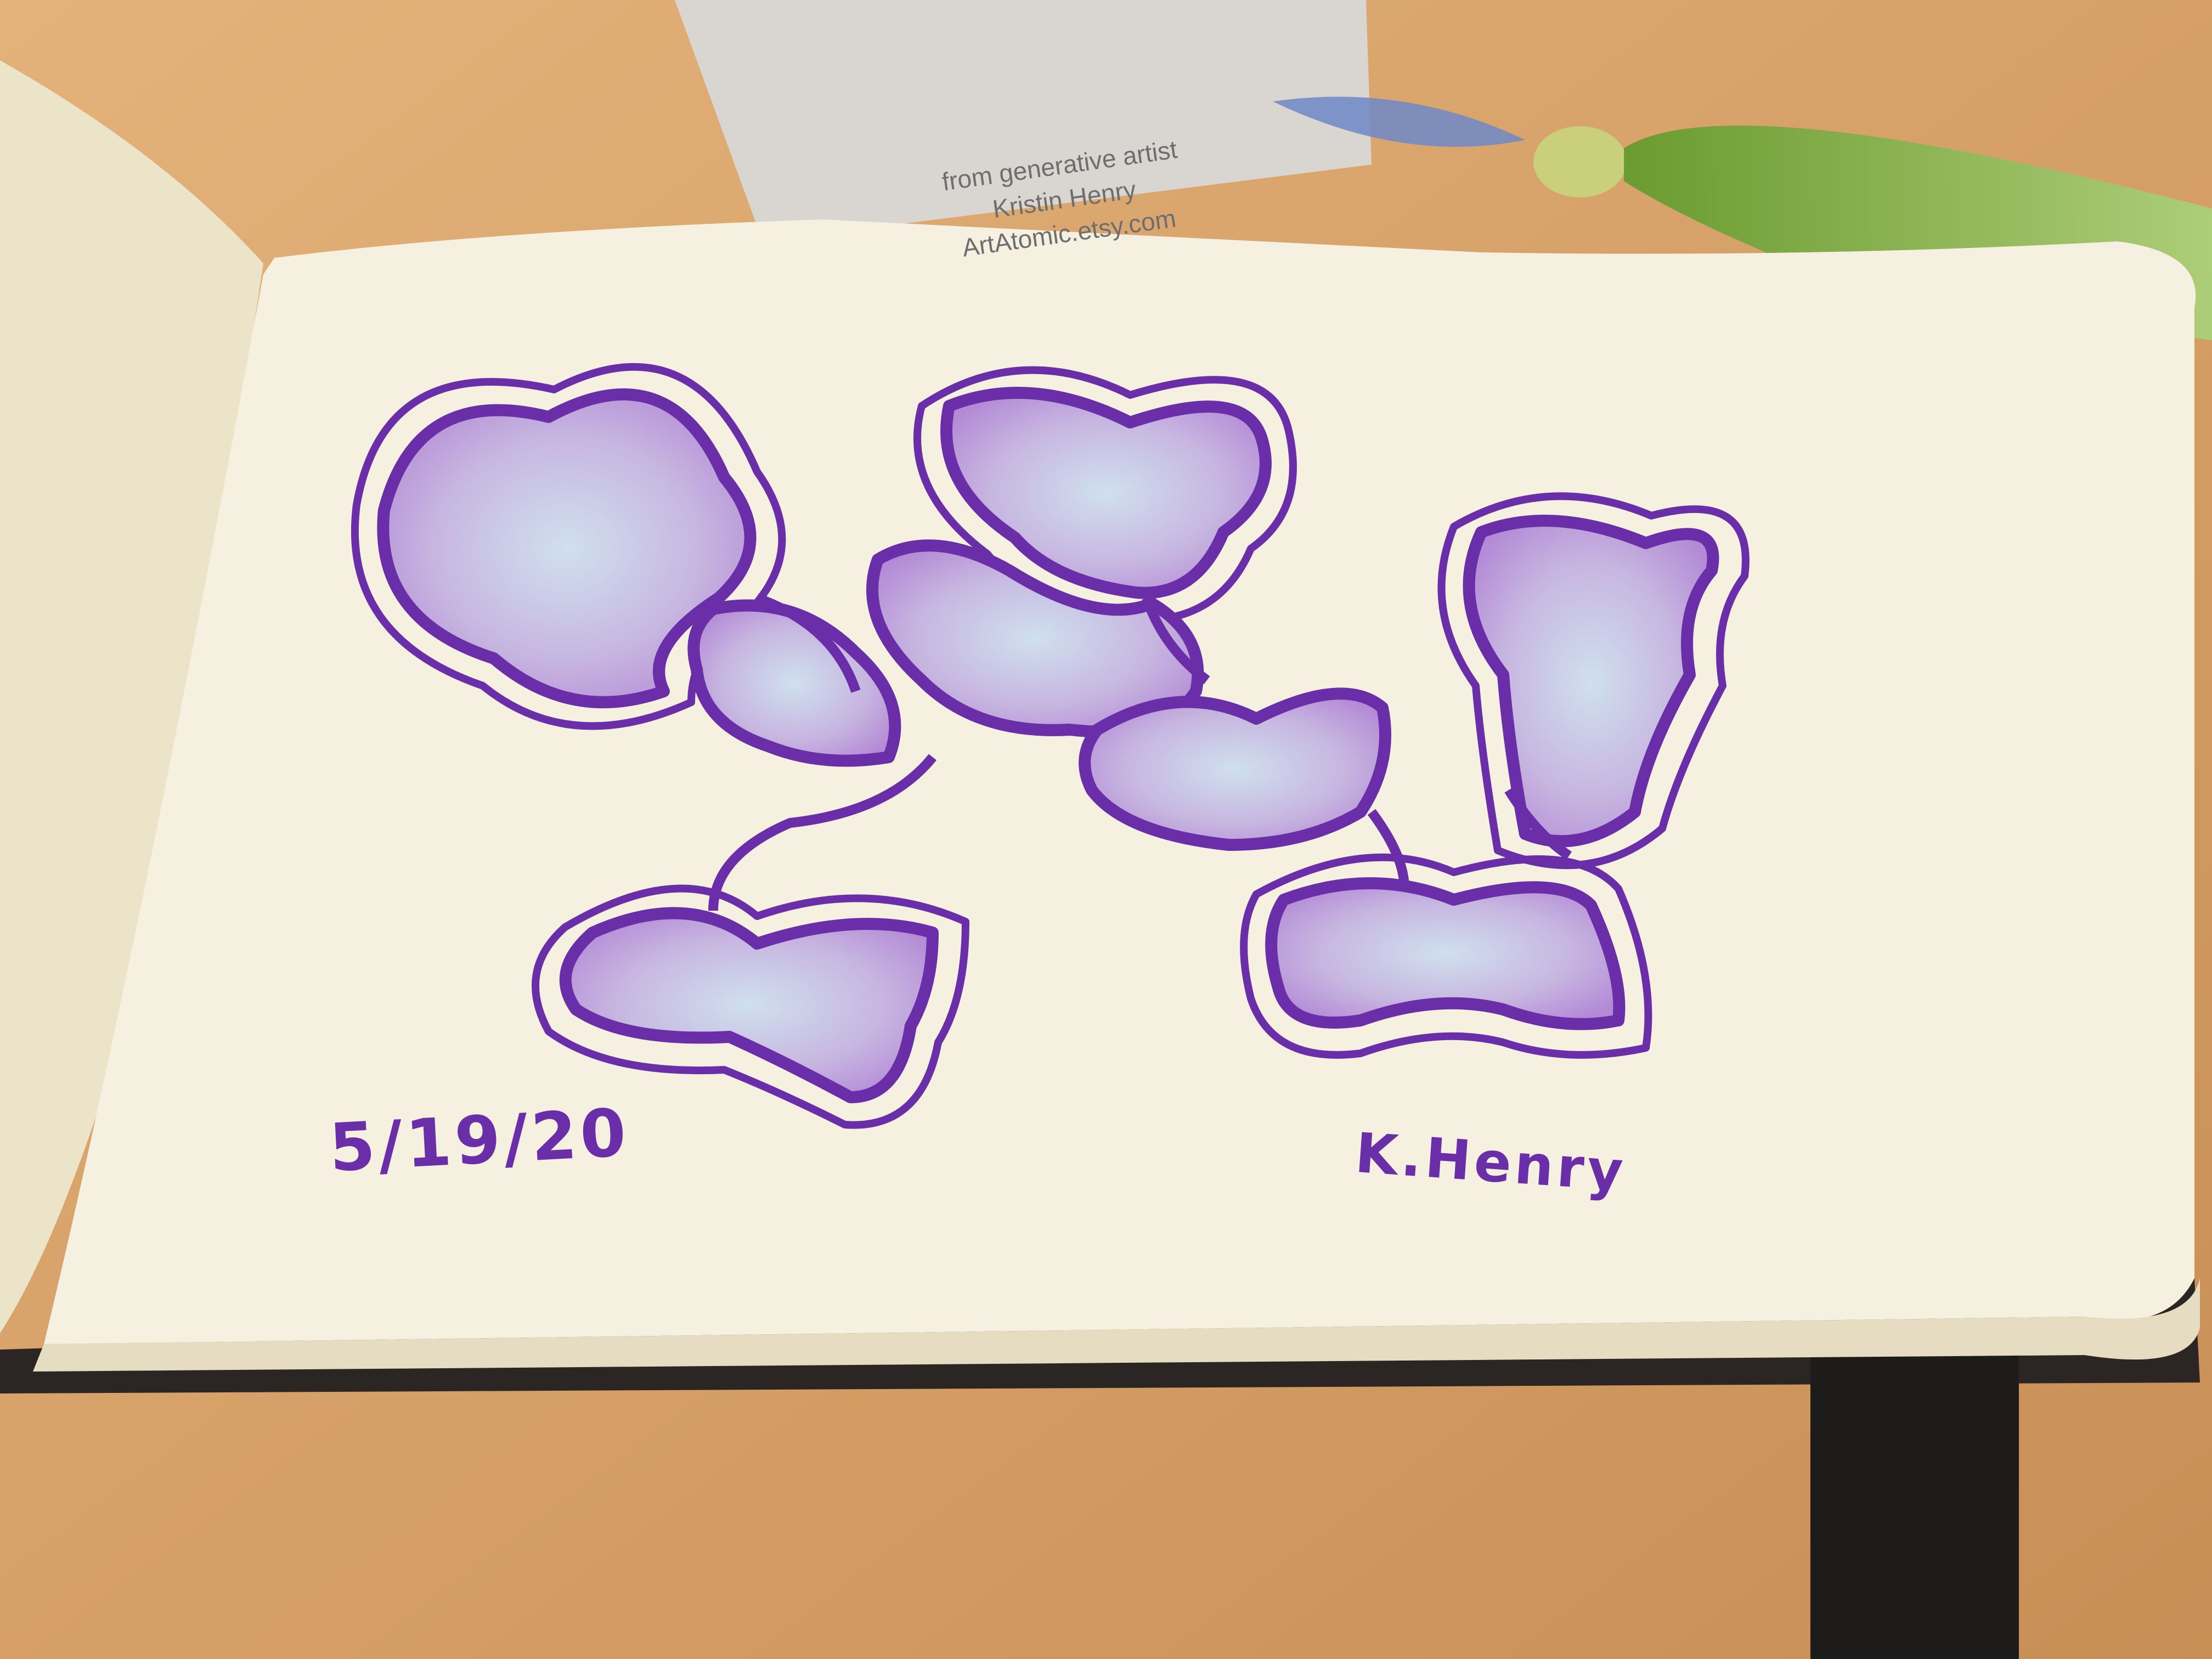 This screenshot has width=2212, height=1659. What do you see at coordinates (479, 1140) in the screenshot?
I see `handwritten-date: 5/19/20` at bounding box center [479, 1140].